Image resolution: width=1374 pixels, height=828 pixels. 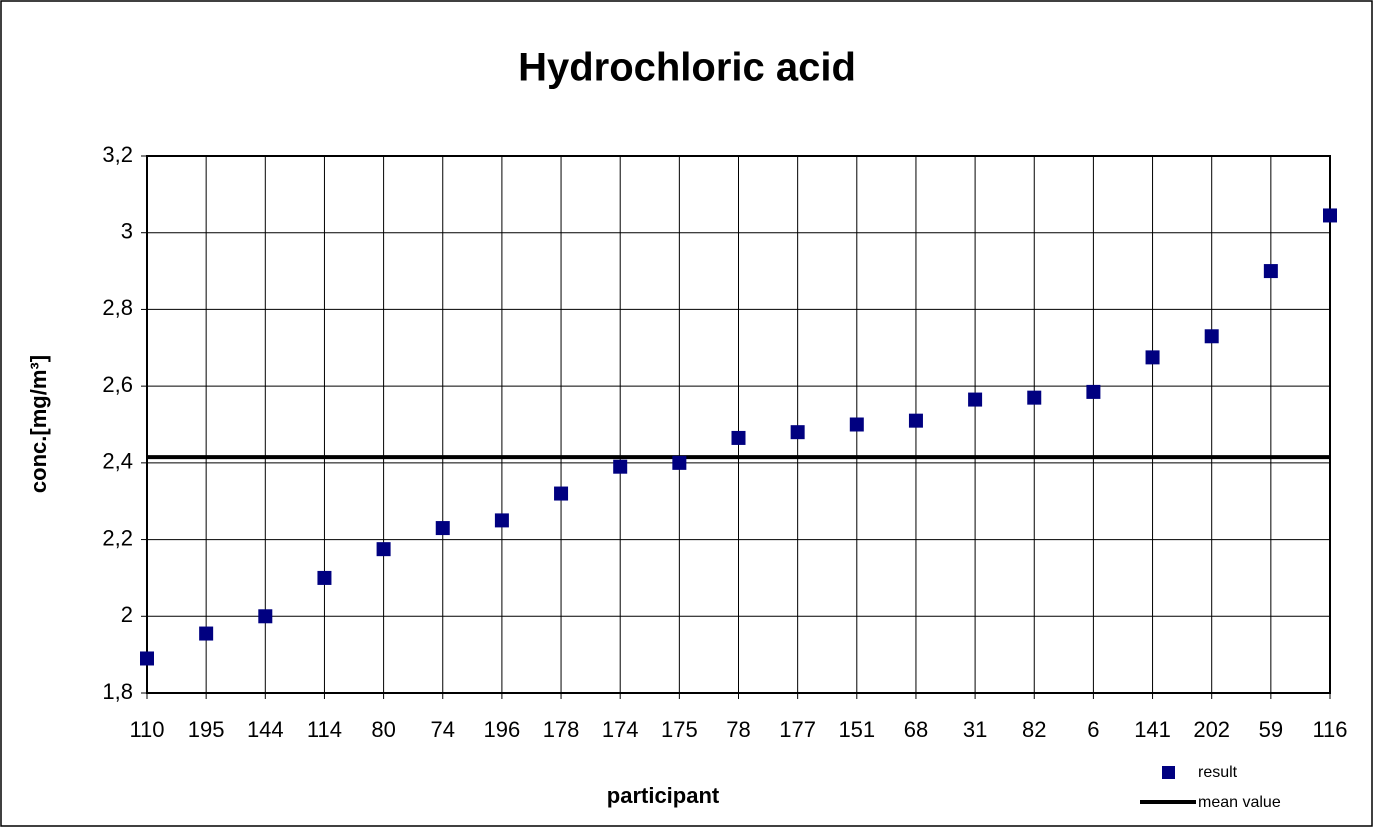 I want to click on y-axis-label: conc.[mg/m³], so click(x=38, y=424).